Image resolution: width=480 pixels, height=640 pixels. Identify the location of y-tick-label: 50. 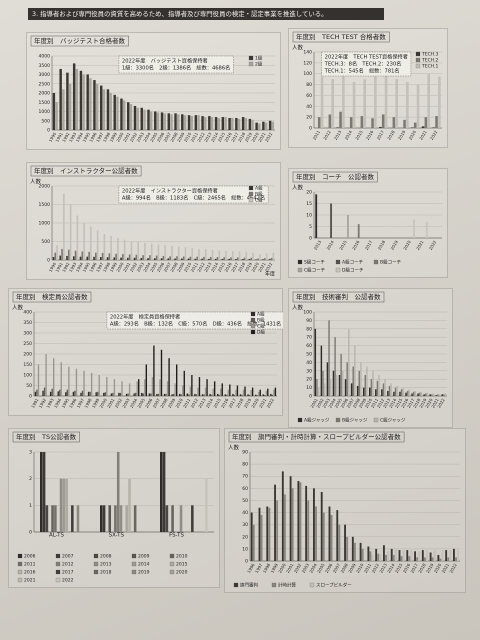
(245, 501).